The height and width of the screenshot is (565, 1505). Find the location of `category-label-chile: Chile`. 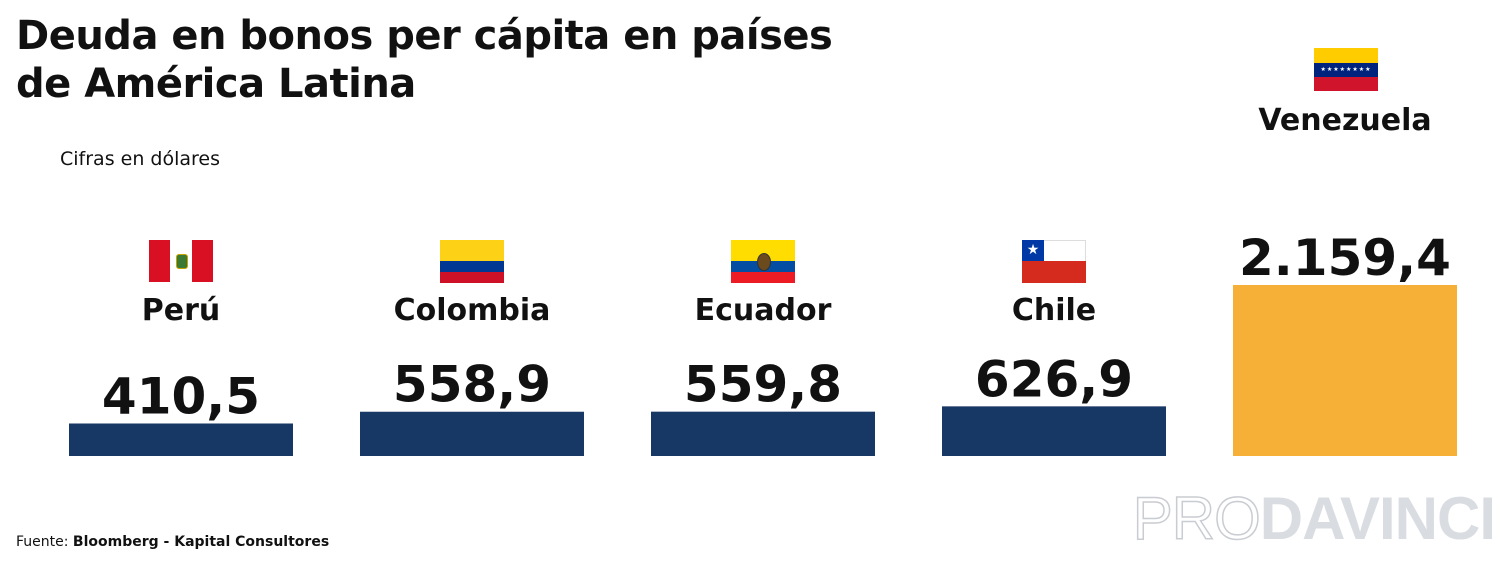

category-label-chile: Chile is located at coordinates (1054, 310).